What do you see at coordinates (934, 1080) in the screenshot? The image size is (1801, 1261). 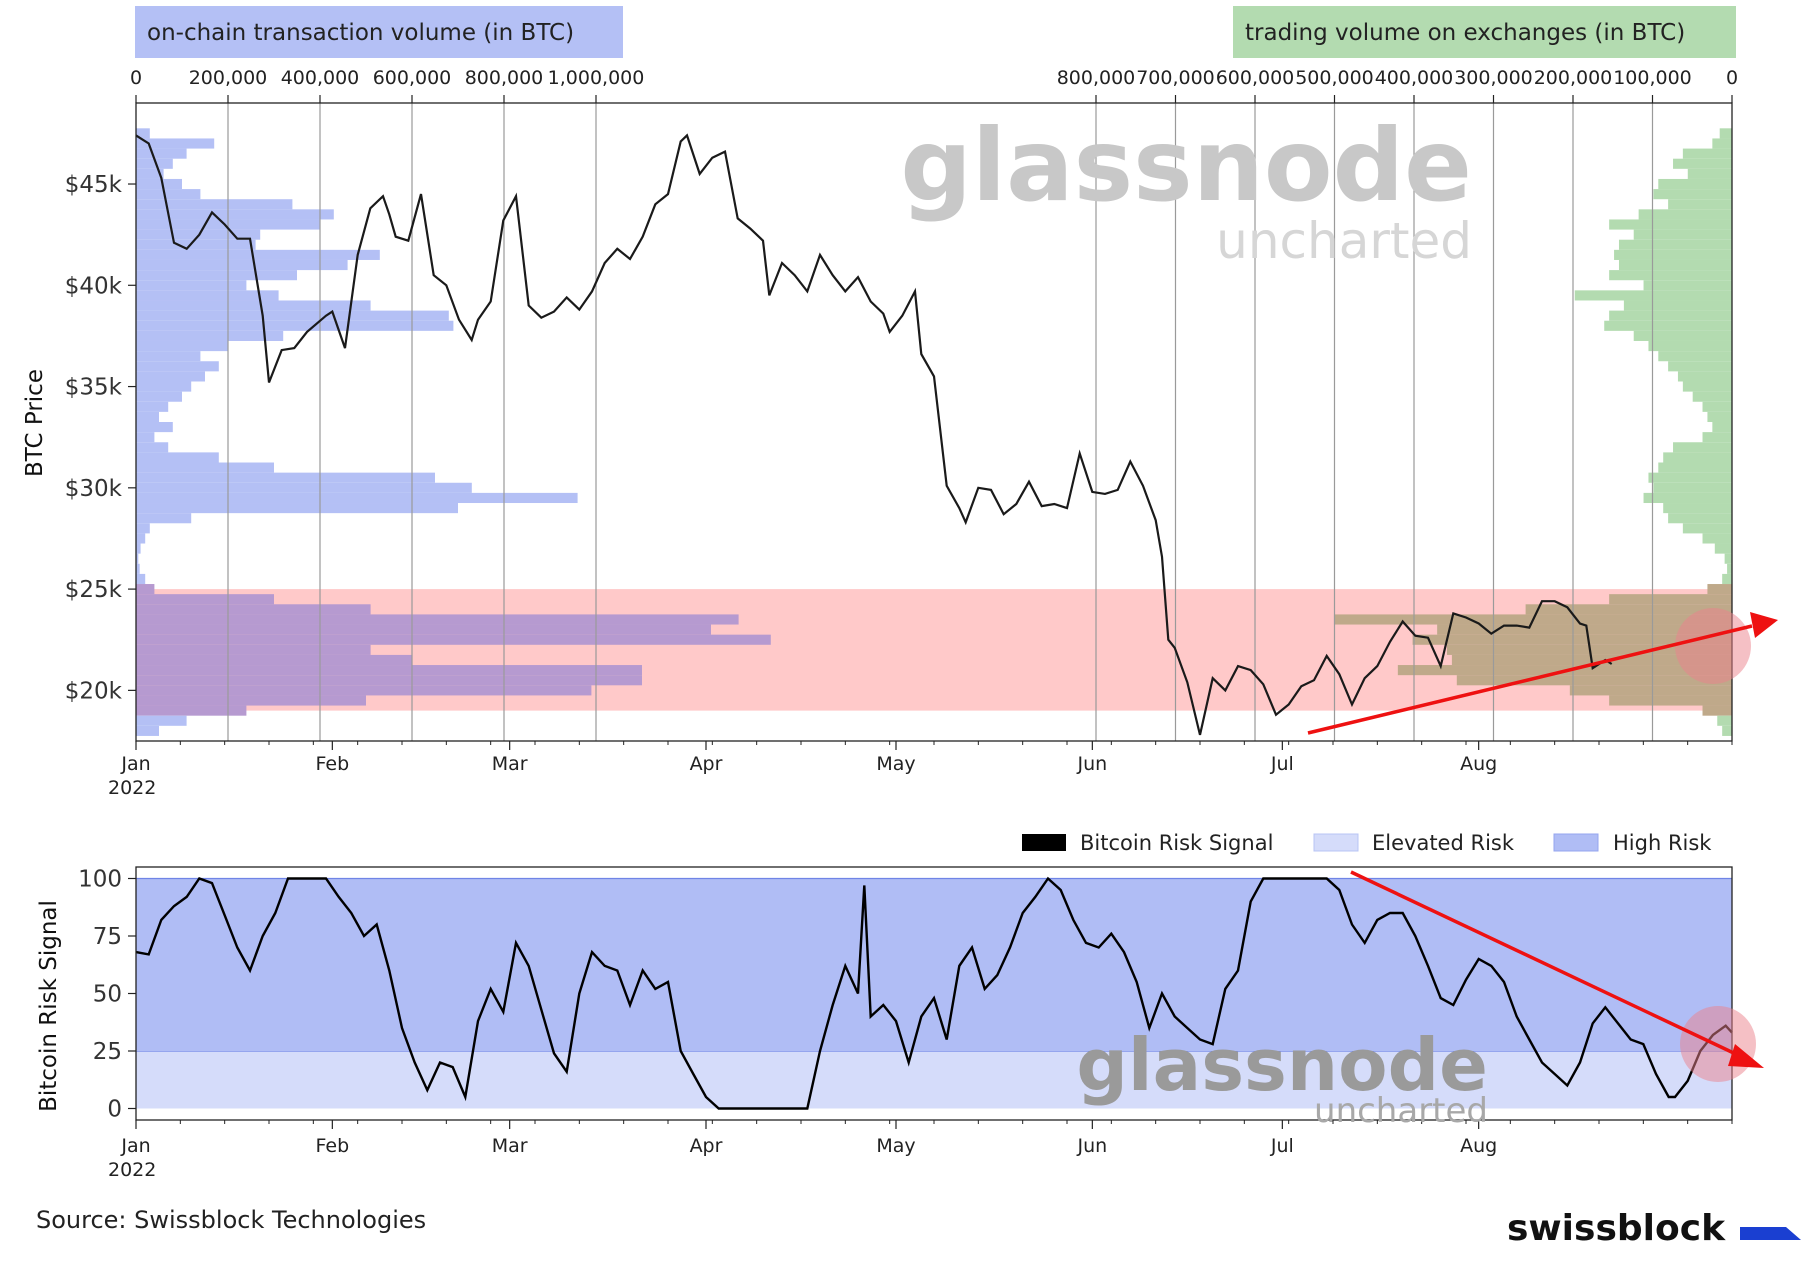 I see `risk-band-elevated-risk` at bounding box center [934, 1080].